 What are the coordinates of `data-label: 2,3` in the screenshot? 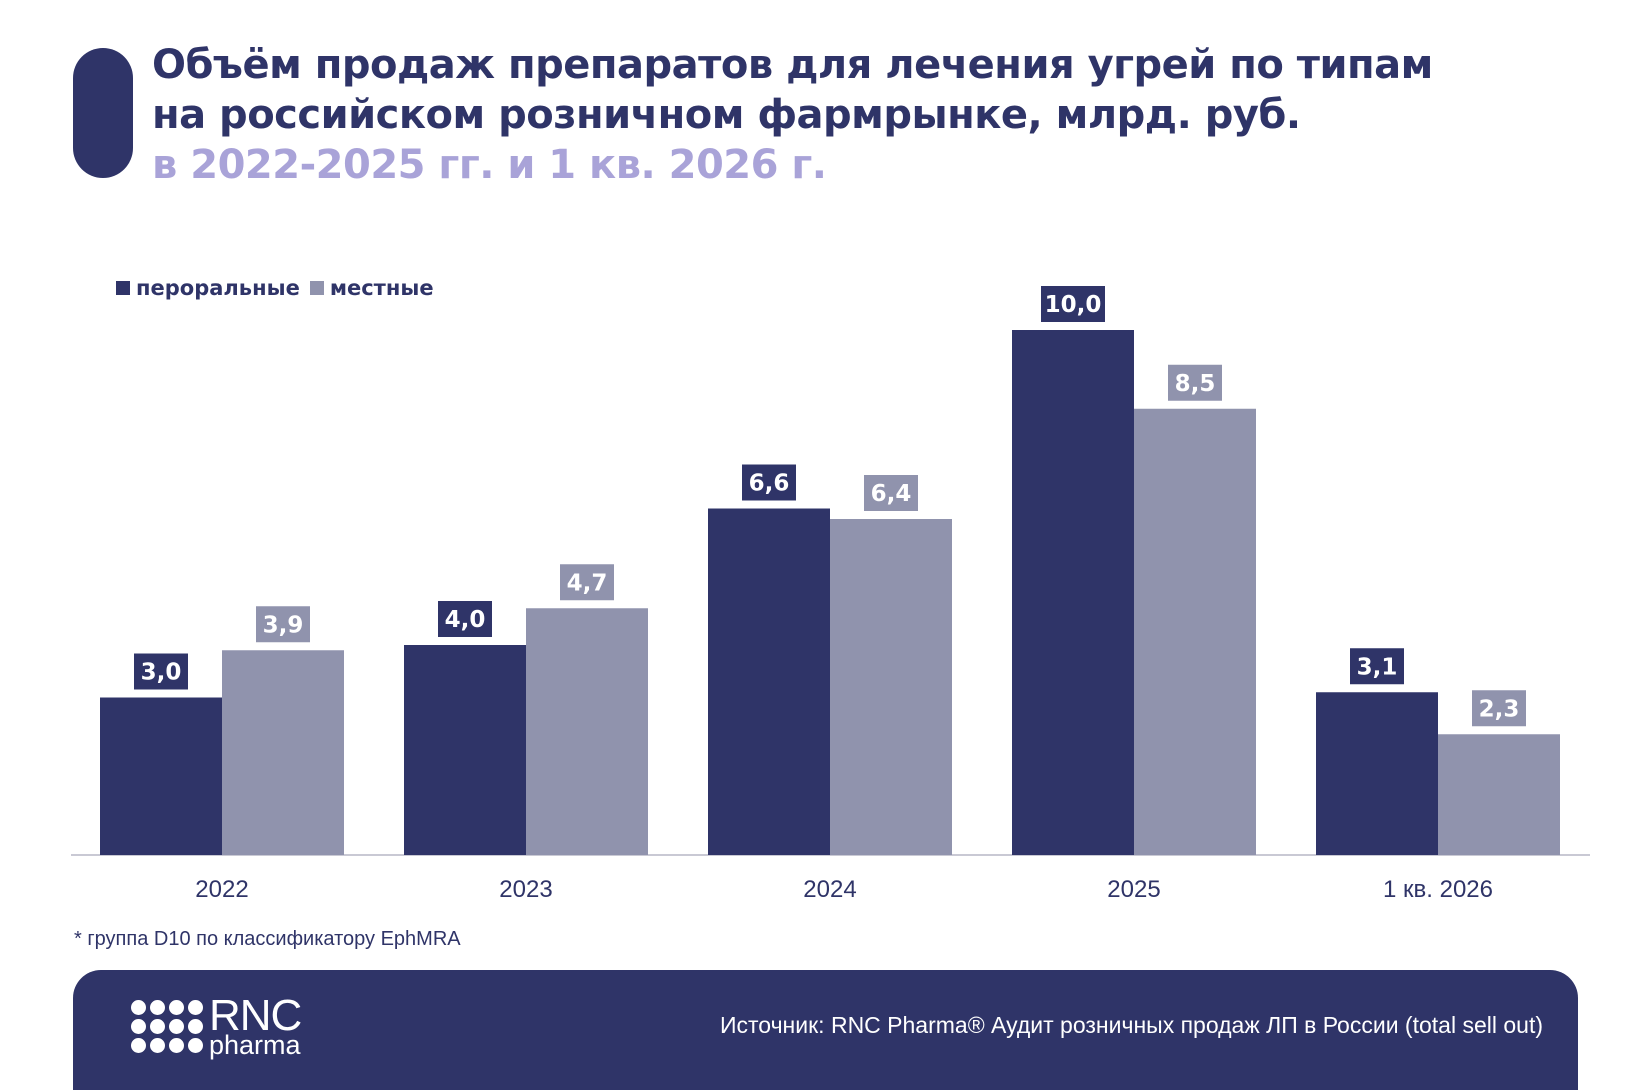 It's located at (1499, 709).